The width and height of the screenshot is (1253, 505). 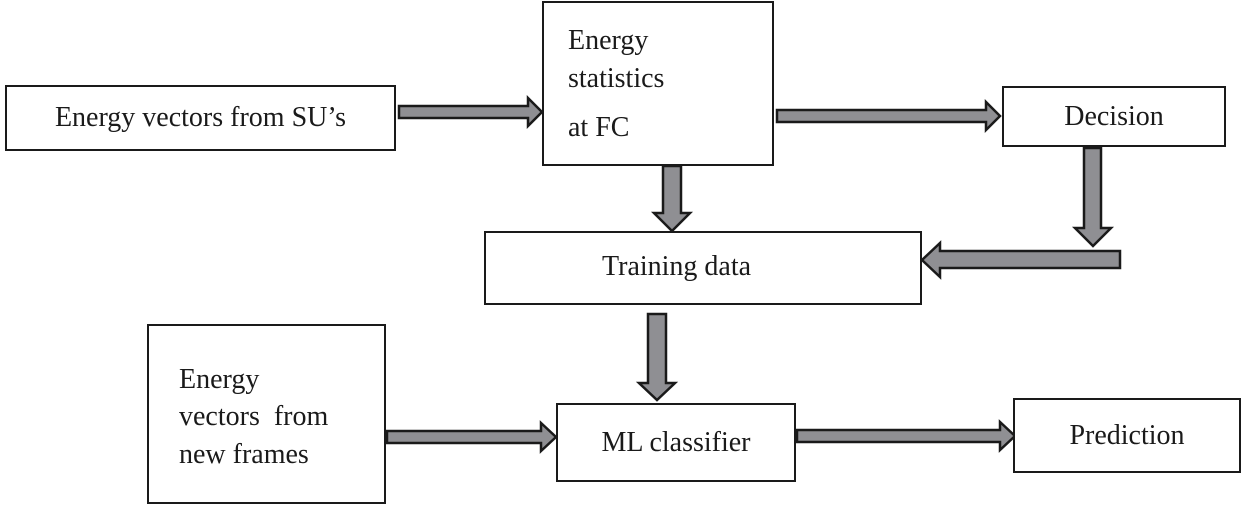 I want to click on node-decision: Decision, so click(x=1114, y=116).